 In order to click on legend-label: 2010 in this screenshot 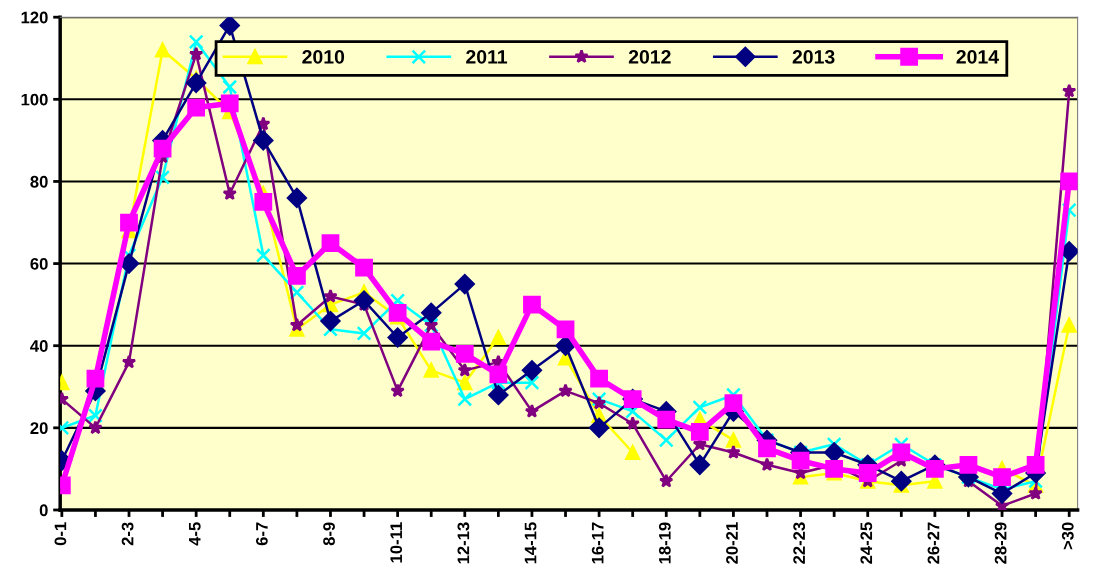, I will do `click(323, 56)`.